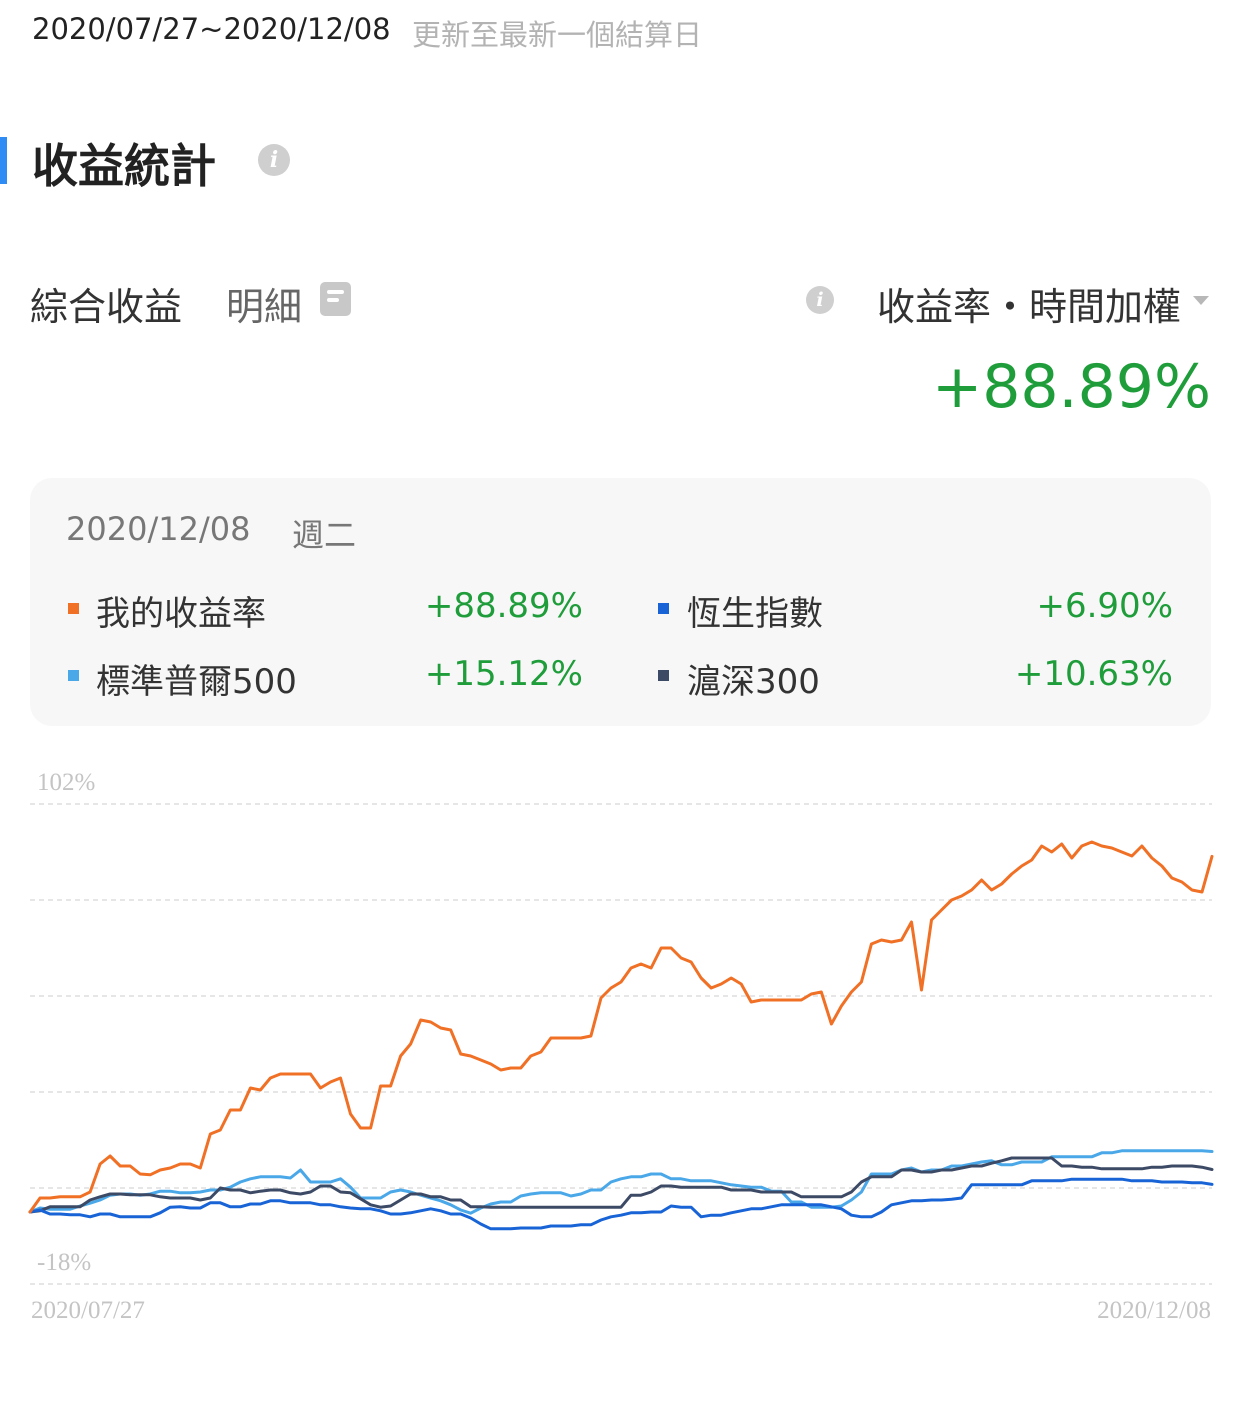 This screenshot has height=1403, width=1241. Describe the element at coordinates (820, 300) in the screenshot. I see `metric-info-icon: i` at that location.